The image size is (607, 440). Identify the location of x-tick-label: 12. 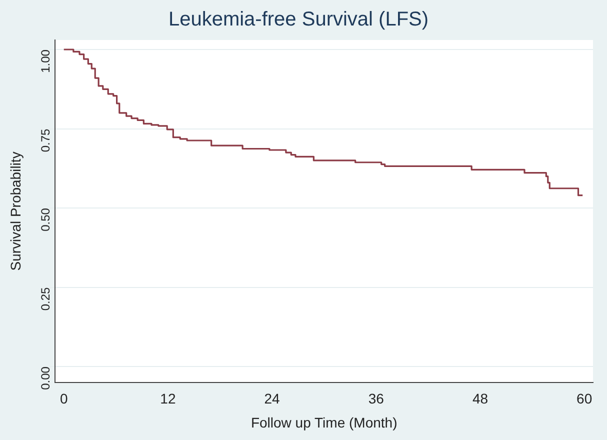
(168, 398).